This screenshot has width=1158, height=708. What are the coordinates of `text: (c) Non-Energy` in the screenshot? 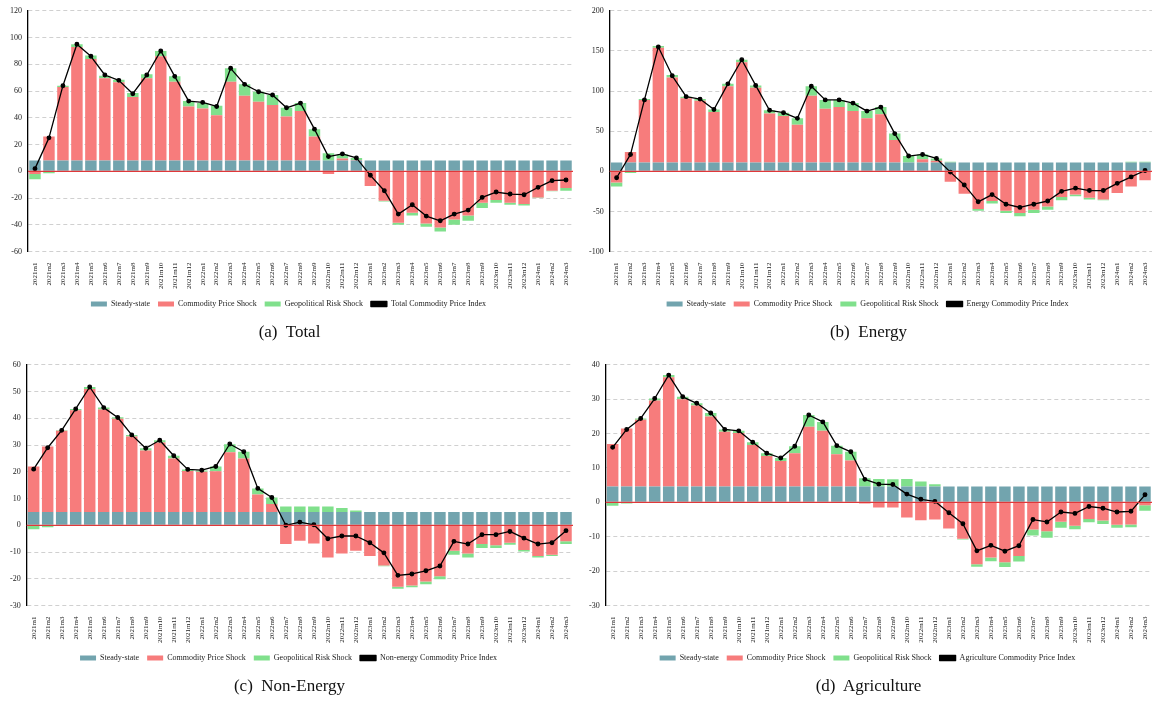 It's located at (289, 686).